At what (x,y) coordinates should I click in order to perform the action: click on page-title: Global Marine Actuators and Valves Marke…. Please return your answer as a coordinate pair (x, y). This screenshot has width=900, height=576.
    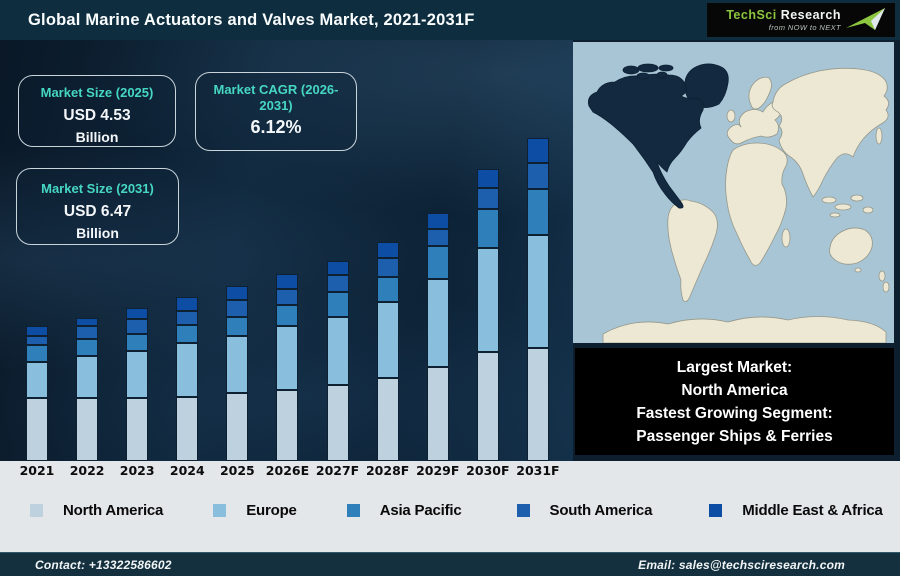
    Looking at the image, I should click on (251, 19).